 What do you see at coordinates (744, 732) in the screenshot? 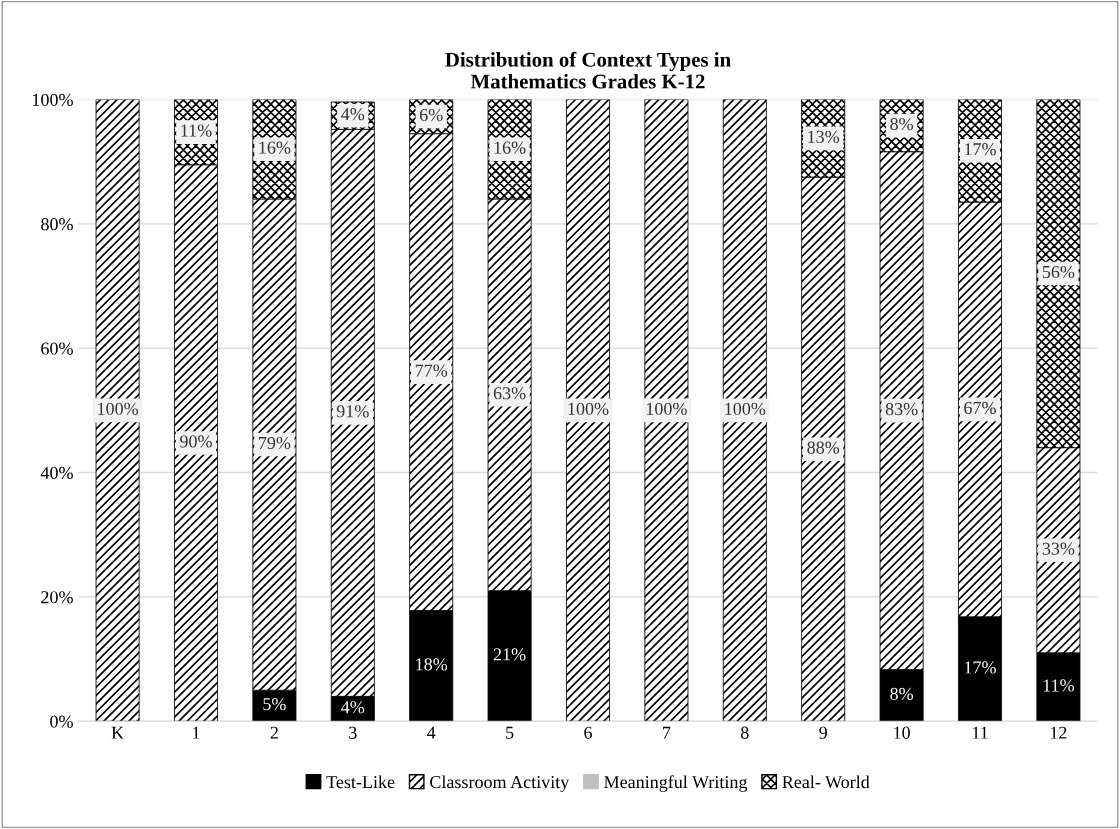
I see `x-tick-label: 8` at bounding box center [744, 732].